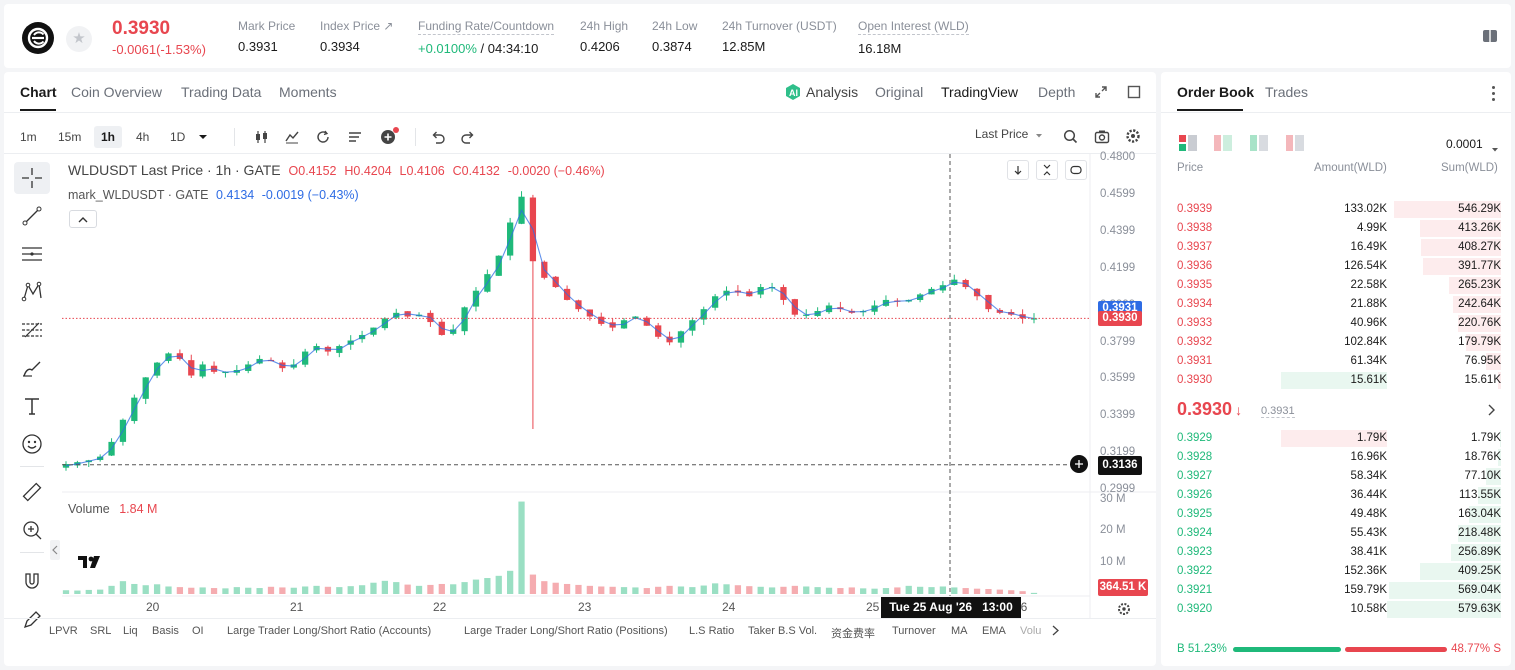 The image size is (1515, 670). Describe the element at coordinates (914, 631) in the screenshot. I see `indicator-turnover: Turnover` at that location.